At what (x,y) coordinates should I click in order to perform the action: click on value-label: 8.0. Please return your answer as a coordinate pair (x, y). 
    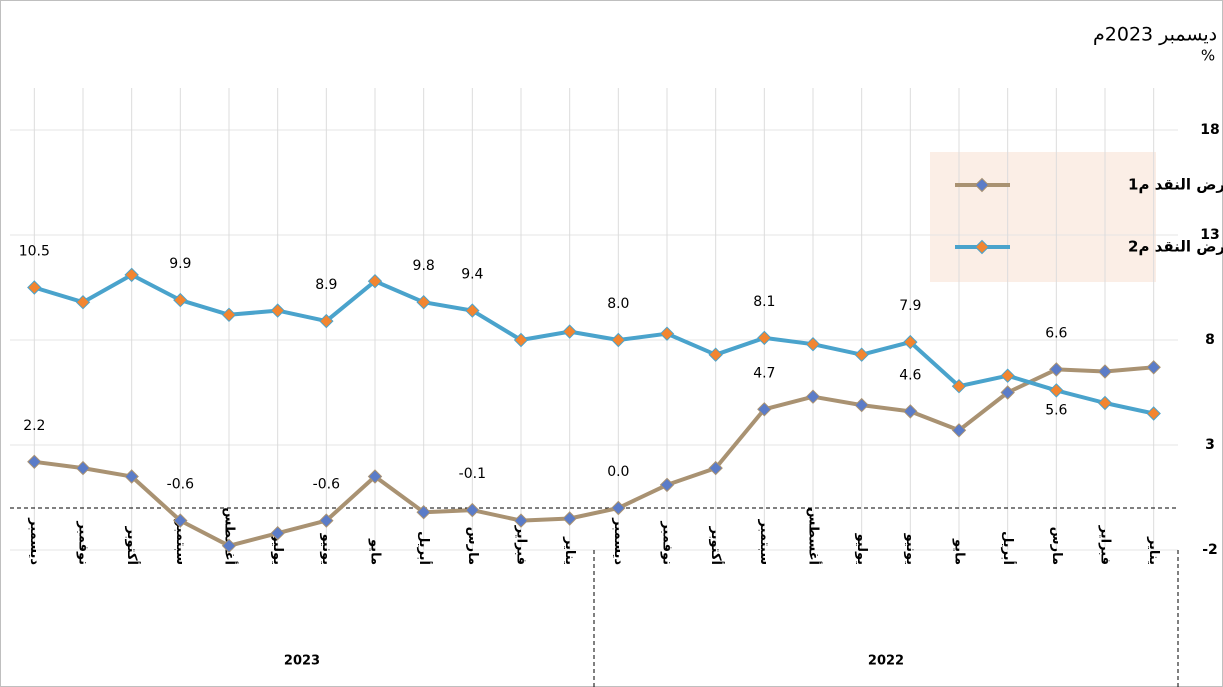
    Looking at the image, I should click on (618, 304).